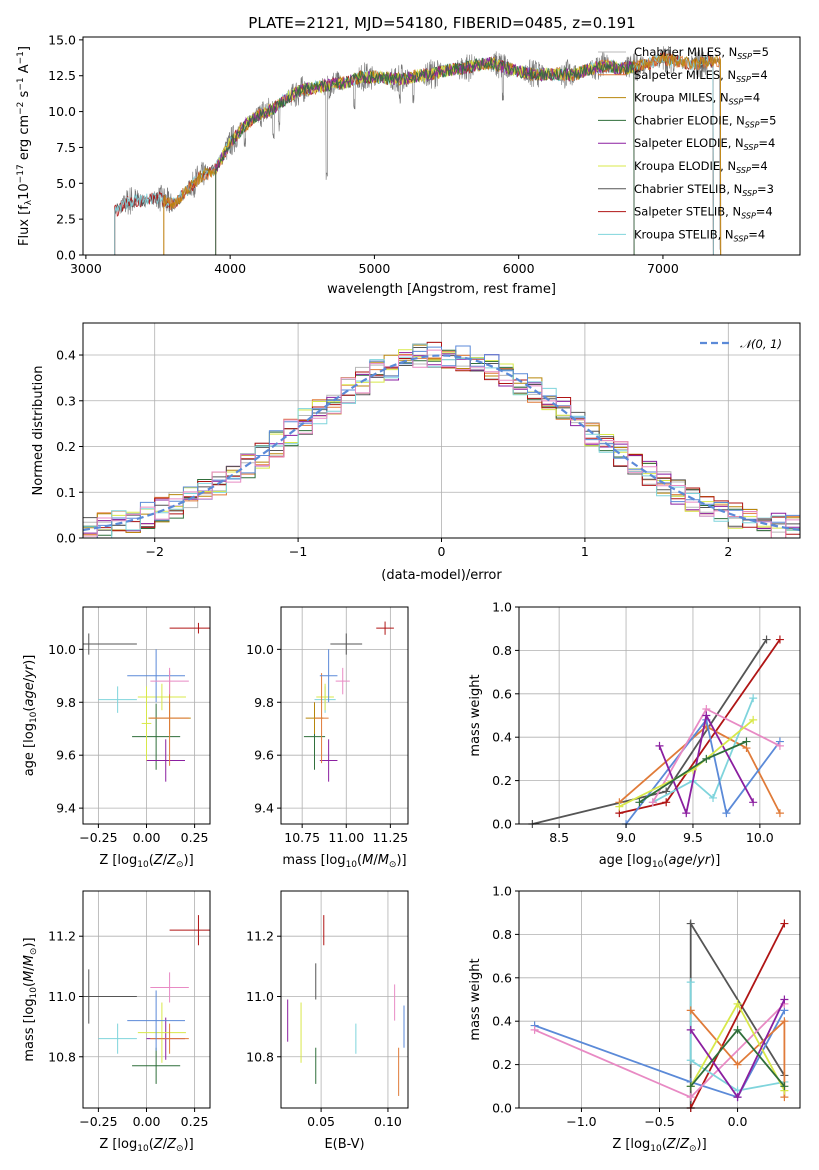  I want to click on axis-frame-mass-vs-EBV: 0.05 0.10 10.8 11.0 11.2 E(B-V), so click(327, 1021).